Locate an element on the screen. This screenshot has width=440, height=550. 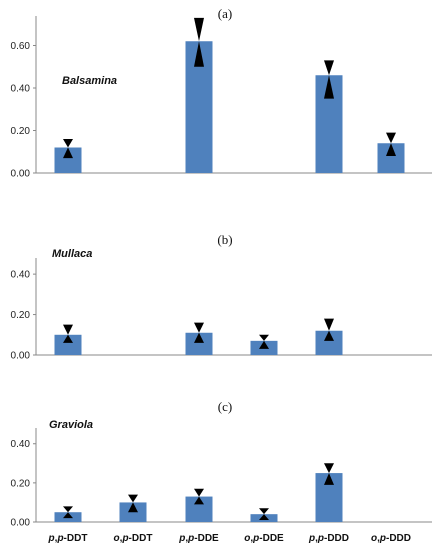
panel-label: (b) is located at coordinates (224, 239).